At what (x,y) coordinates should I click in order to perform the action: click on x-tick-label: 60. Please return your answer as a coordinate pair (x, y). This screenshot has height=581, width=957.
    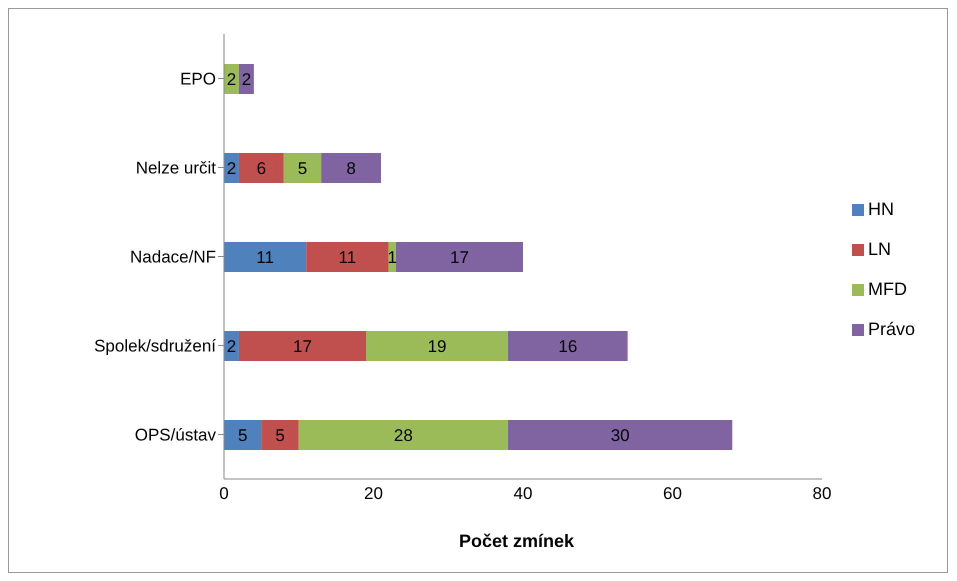
    Looking at the image, I should click on (672, 494).